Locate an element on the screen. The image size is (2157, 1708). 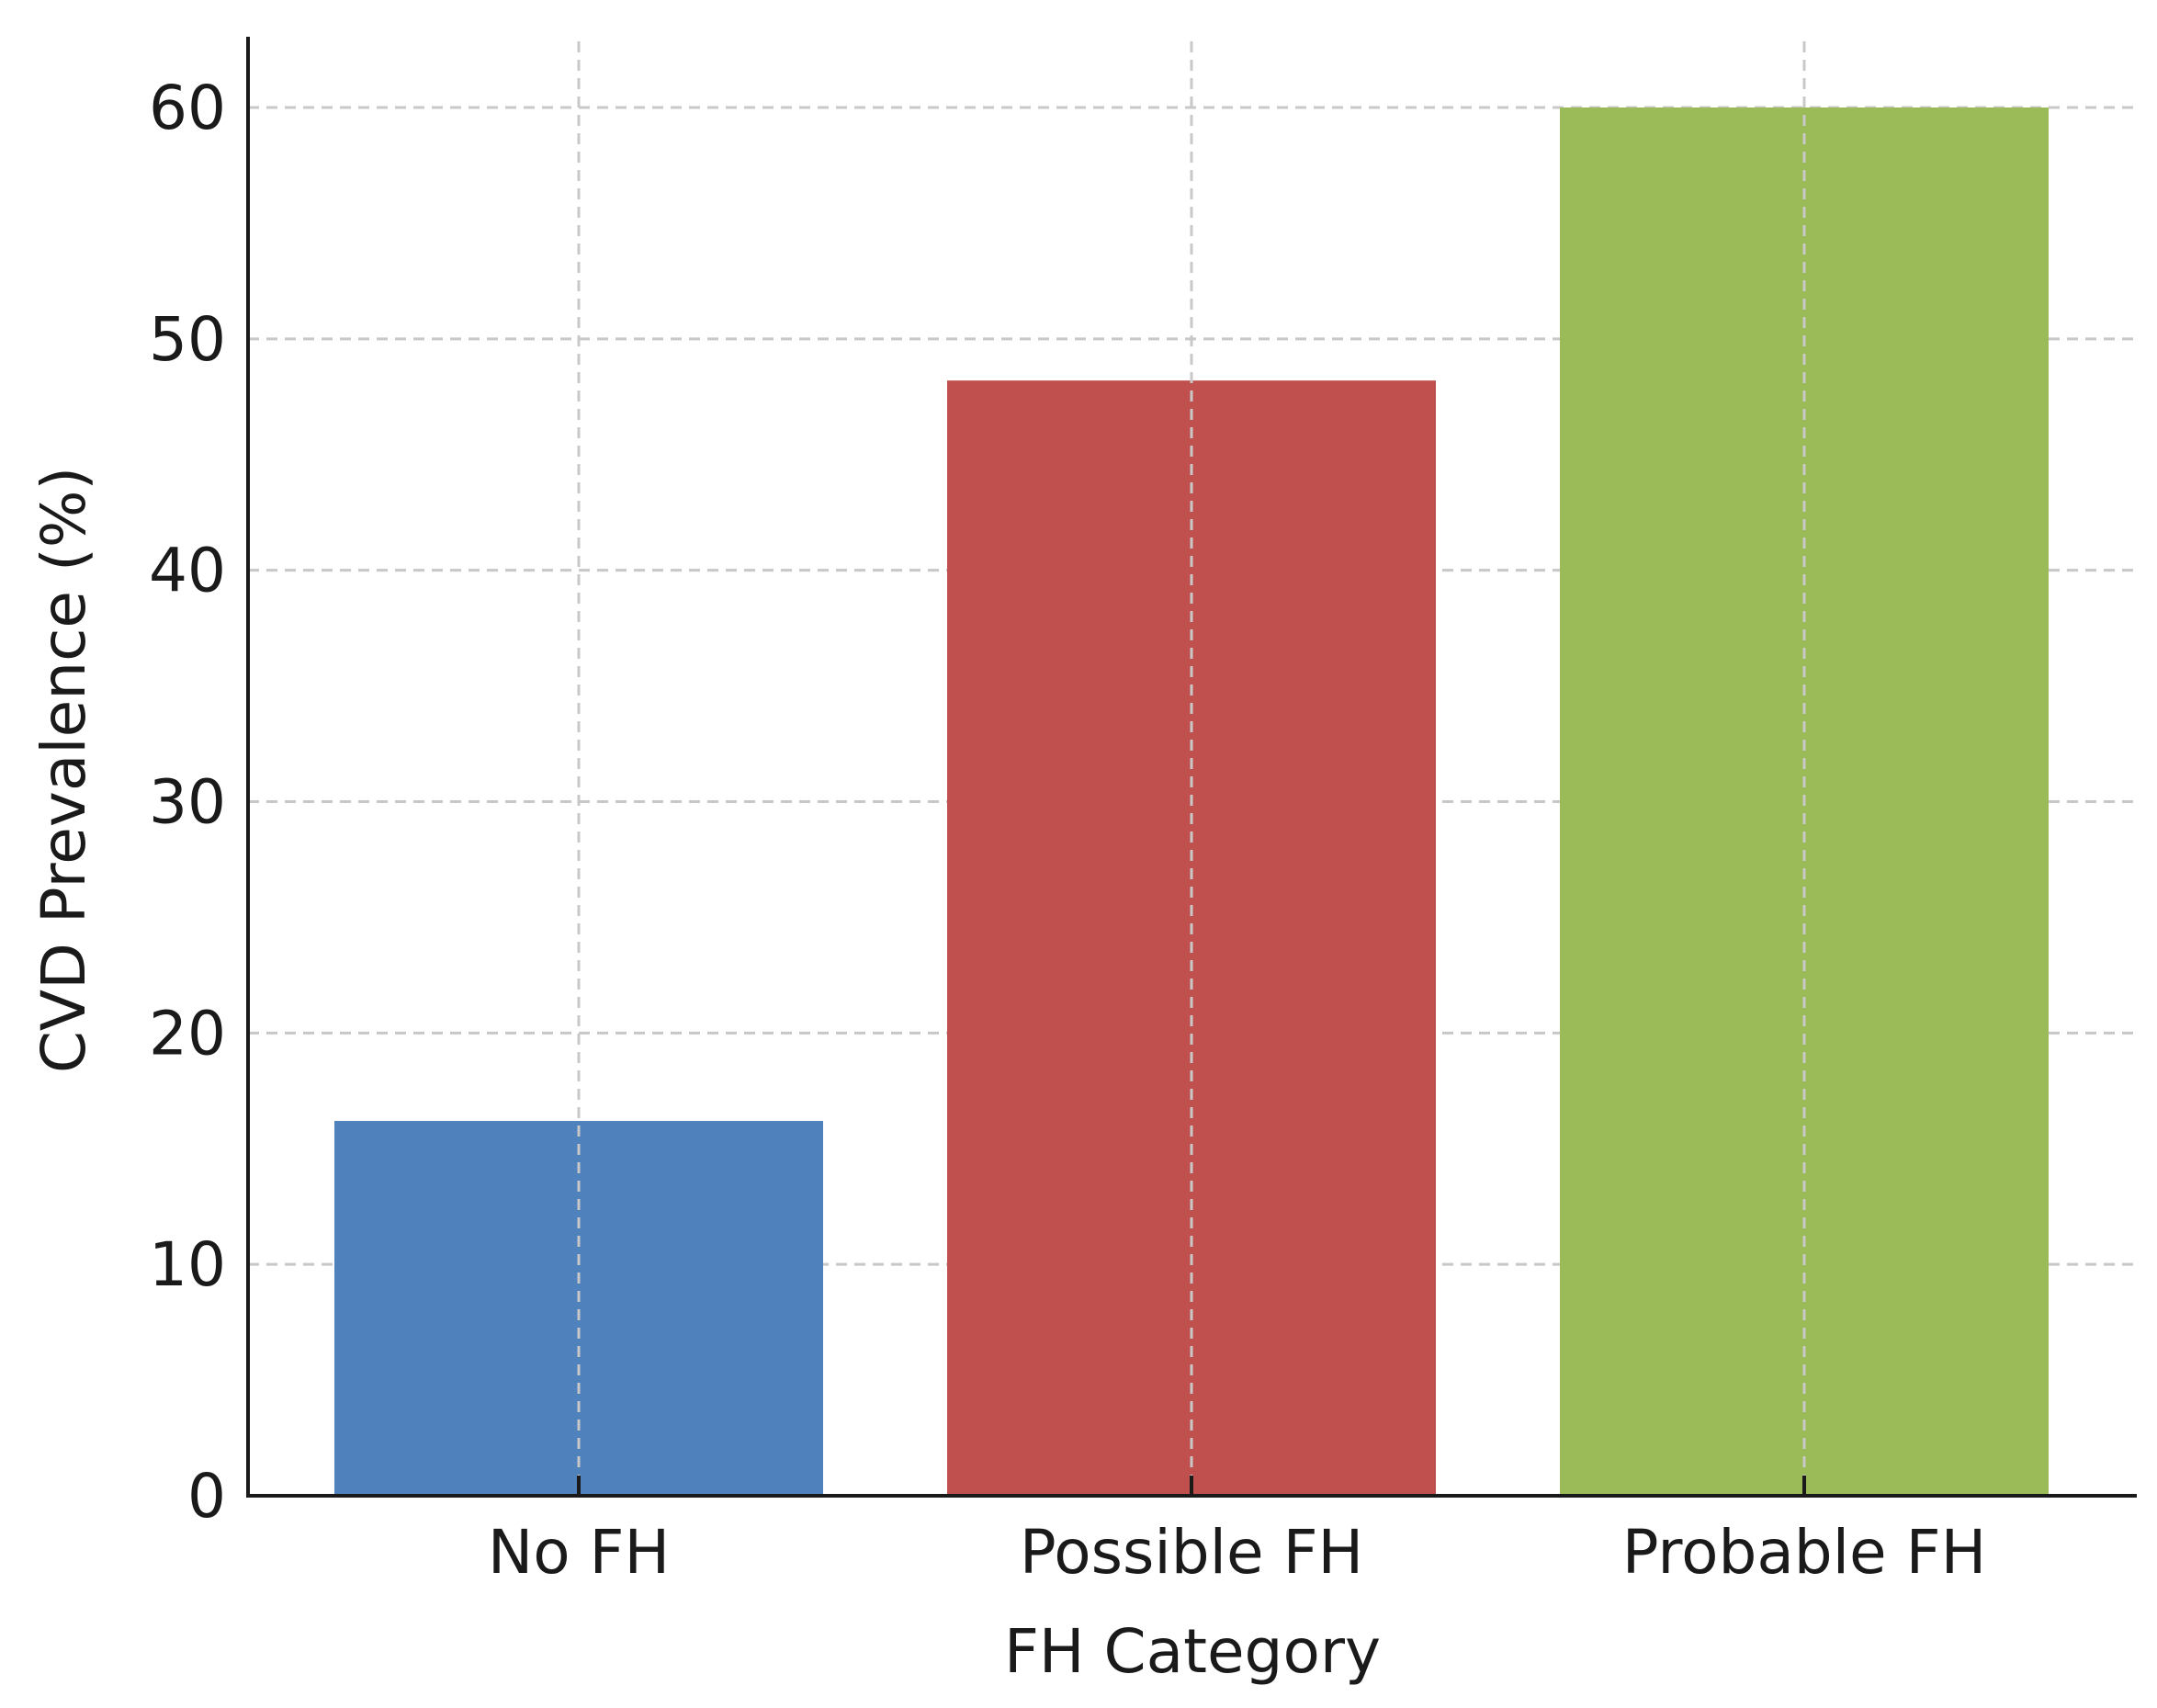
x-tick-label: Probable FH is located at coordinates (1804, 1552).